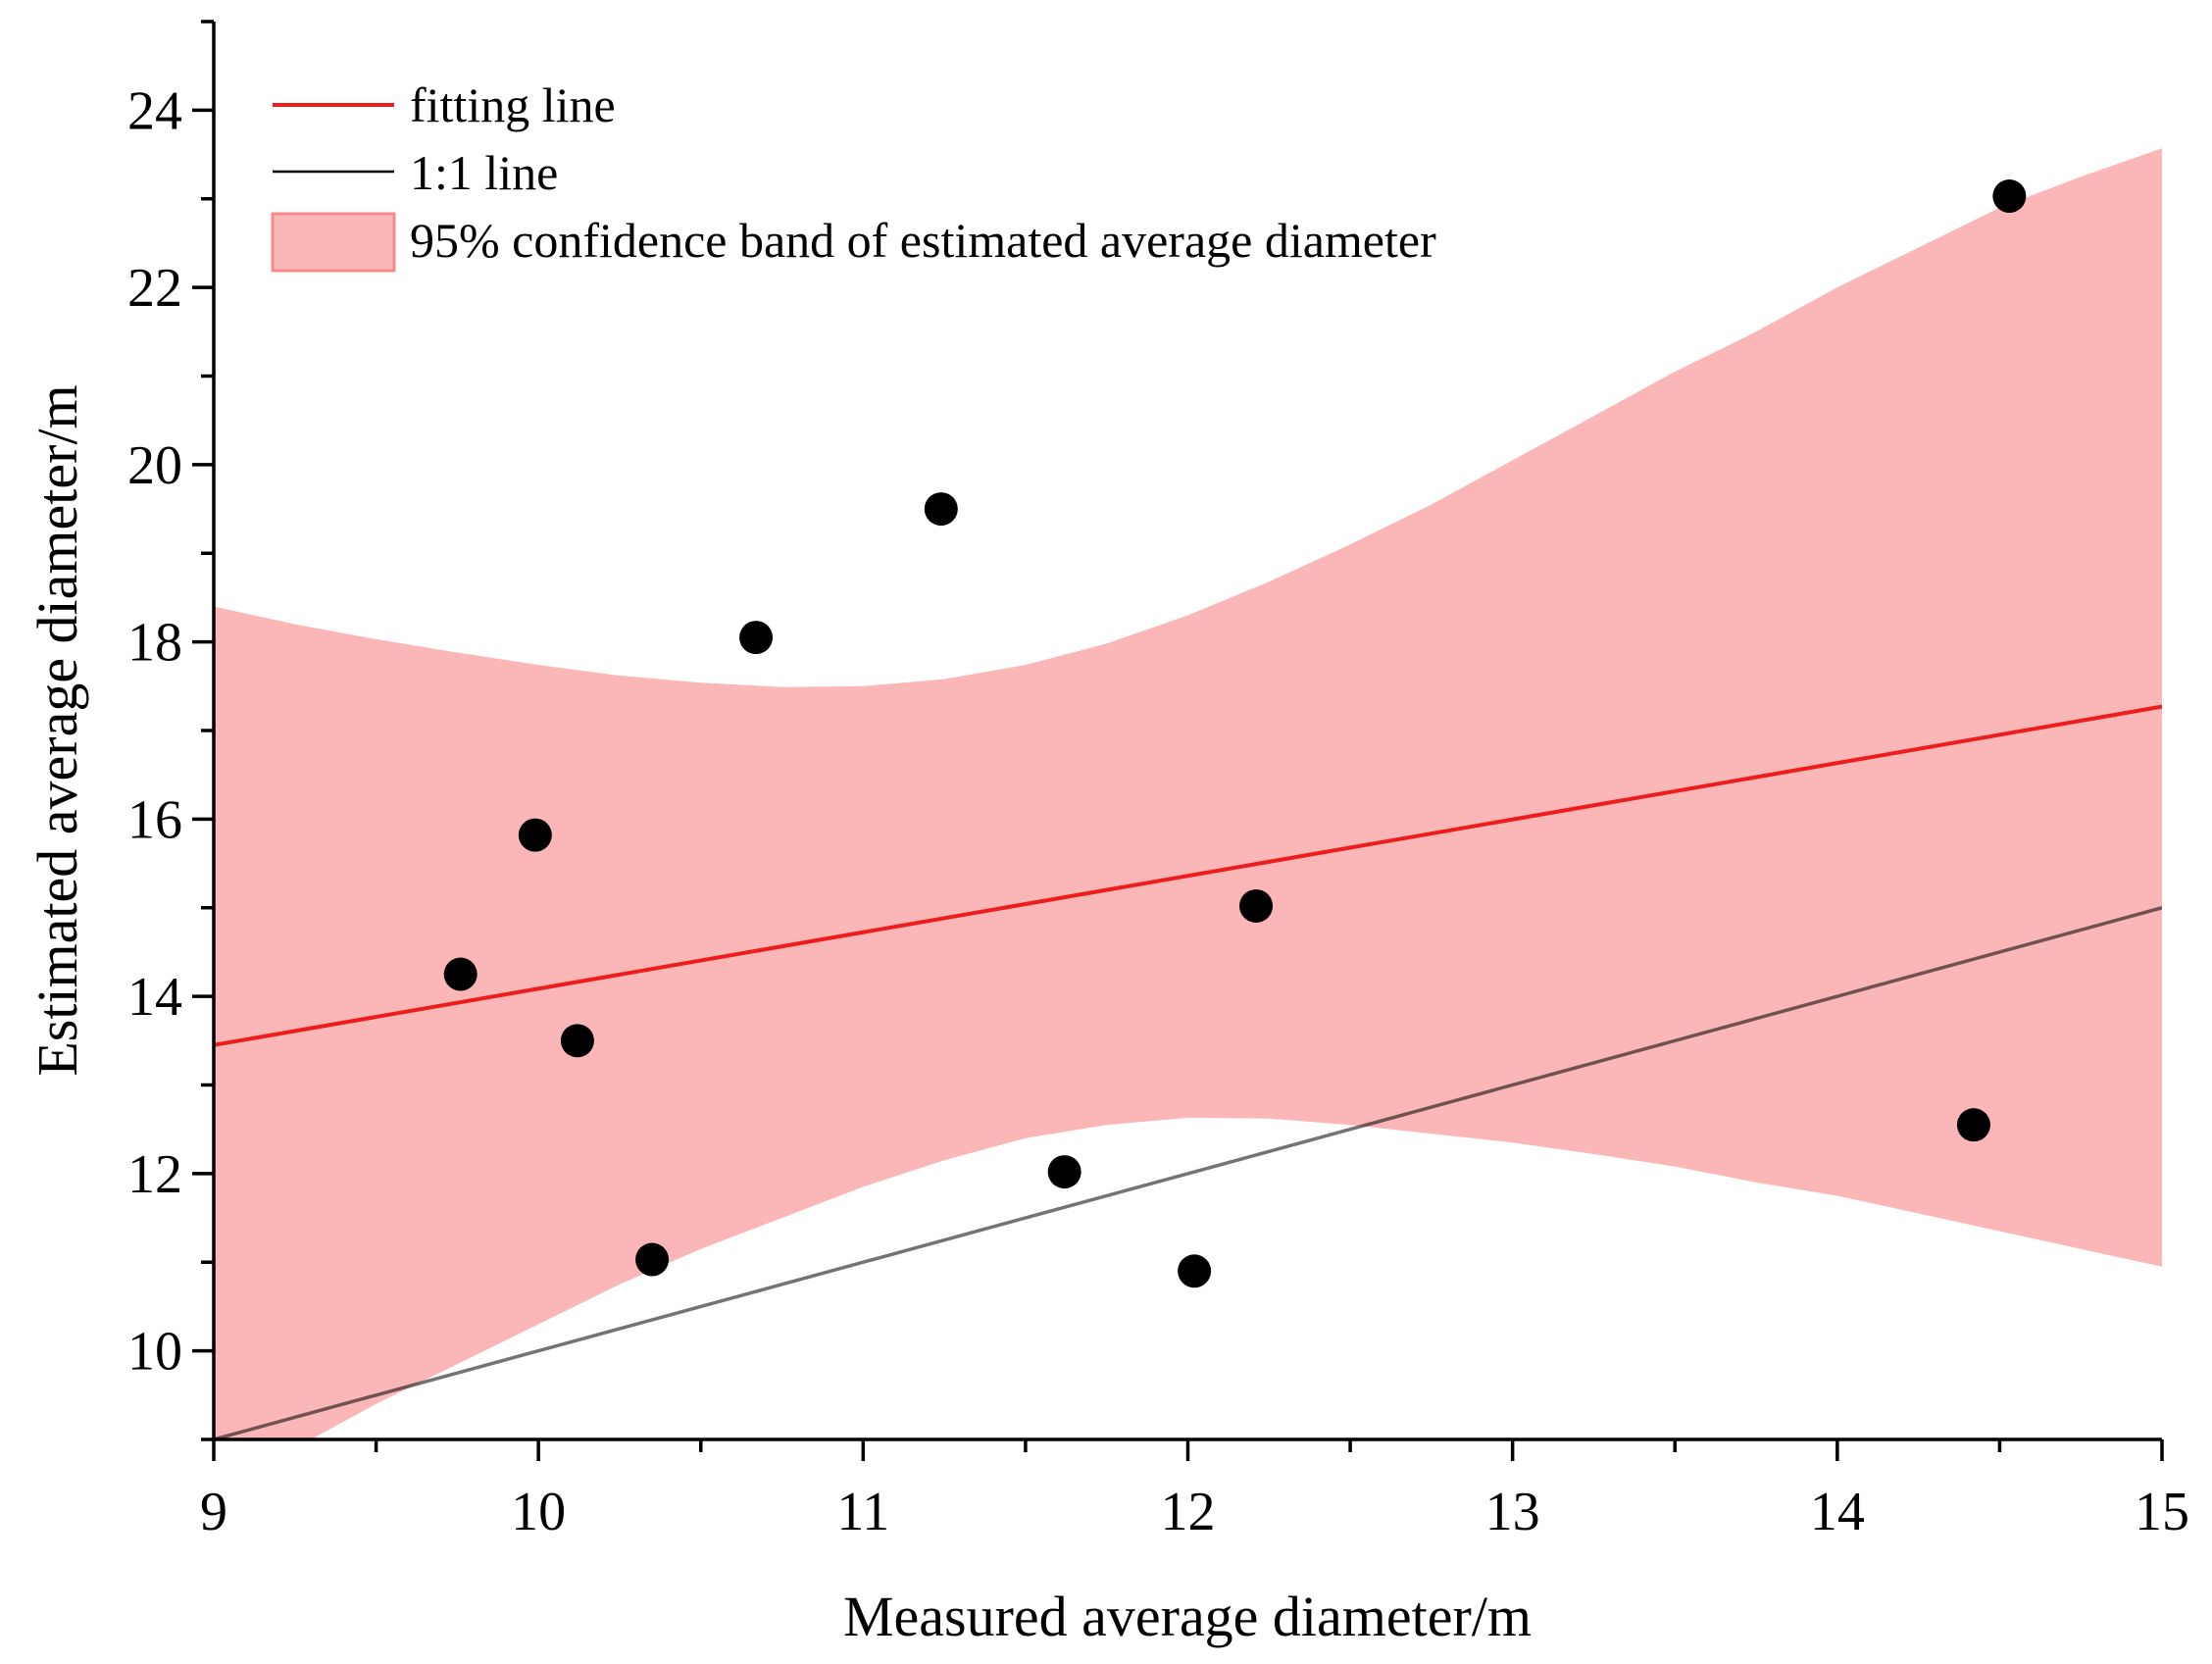 Image resolution: width=2212 pixels, height=1664 pixels. What do you see at coordinates (155, 1353) in the screenshot?
I see `y-tick-label: 10` at bounding box center [155, 1353].